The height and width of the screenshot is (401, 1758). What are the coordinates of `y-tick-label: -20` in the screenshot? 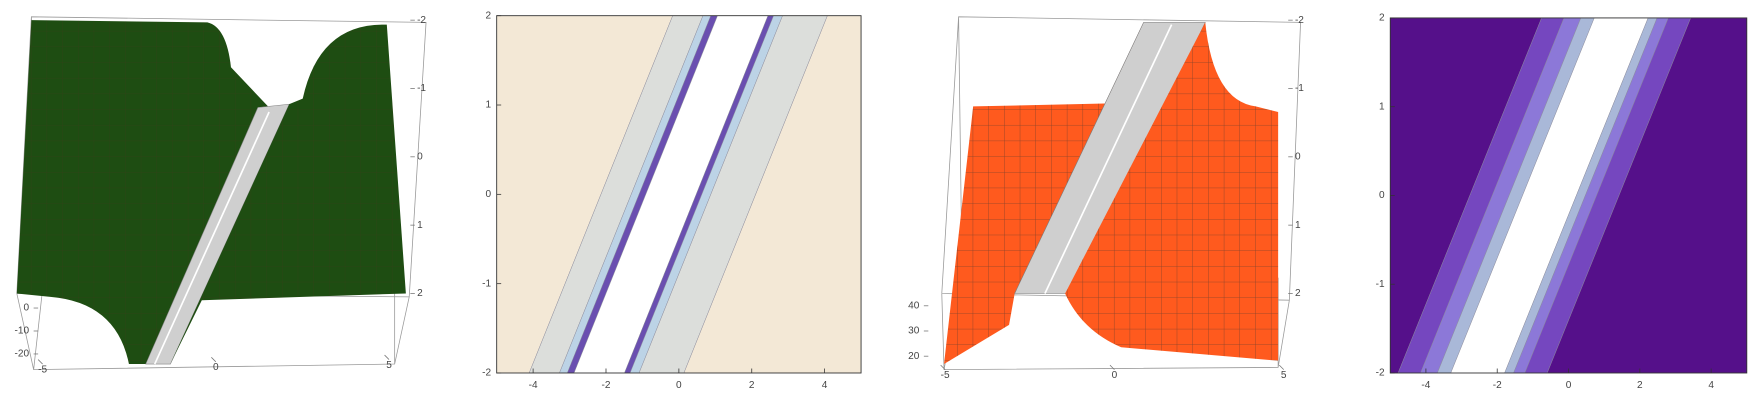 It's located at (22, 354).